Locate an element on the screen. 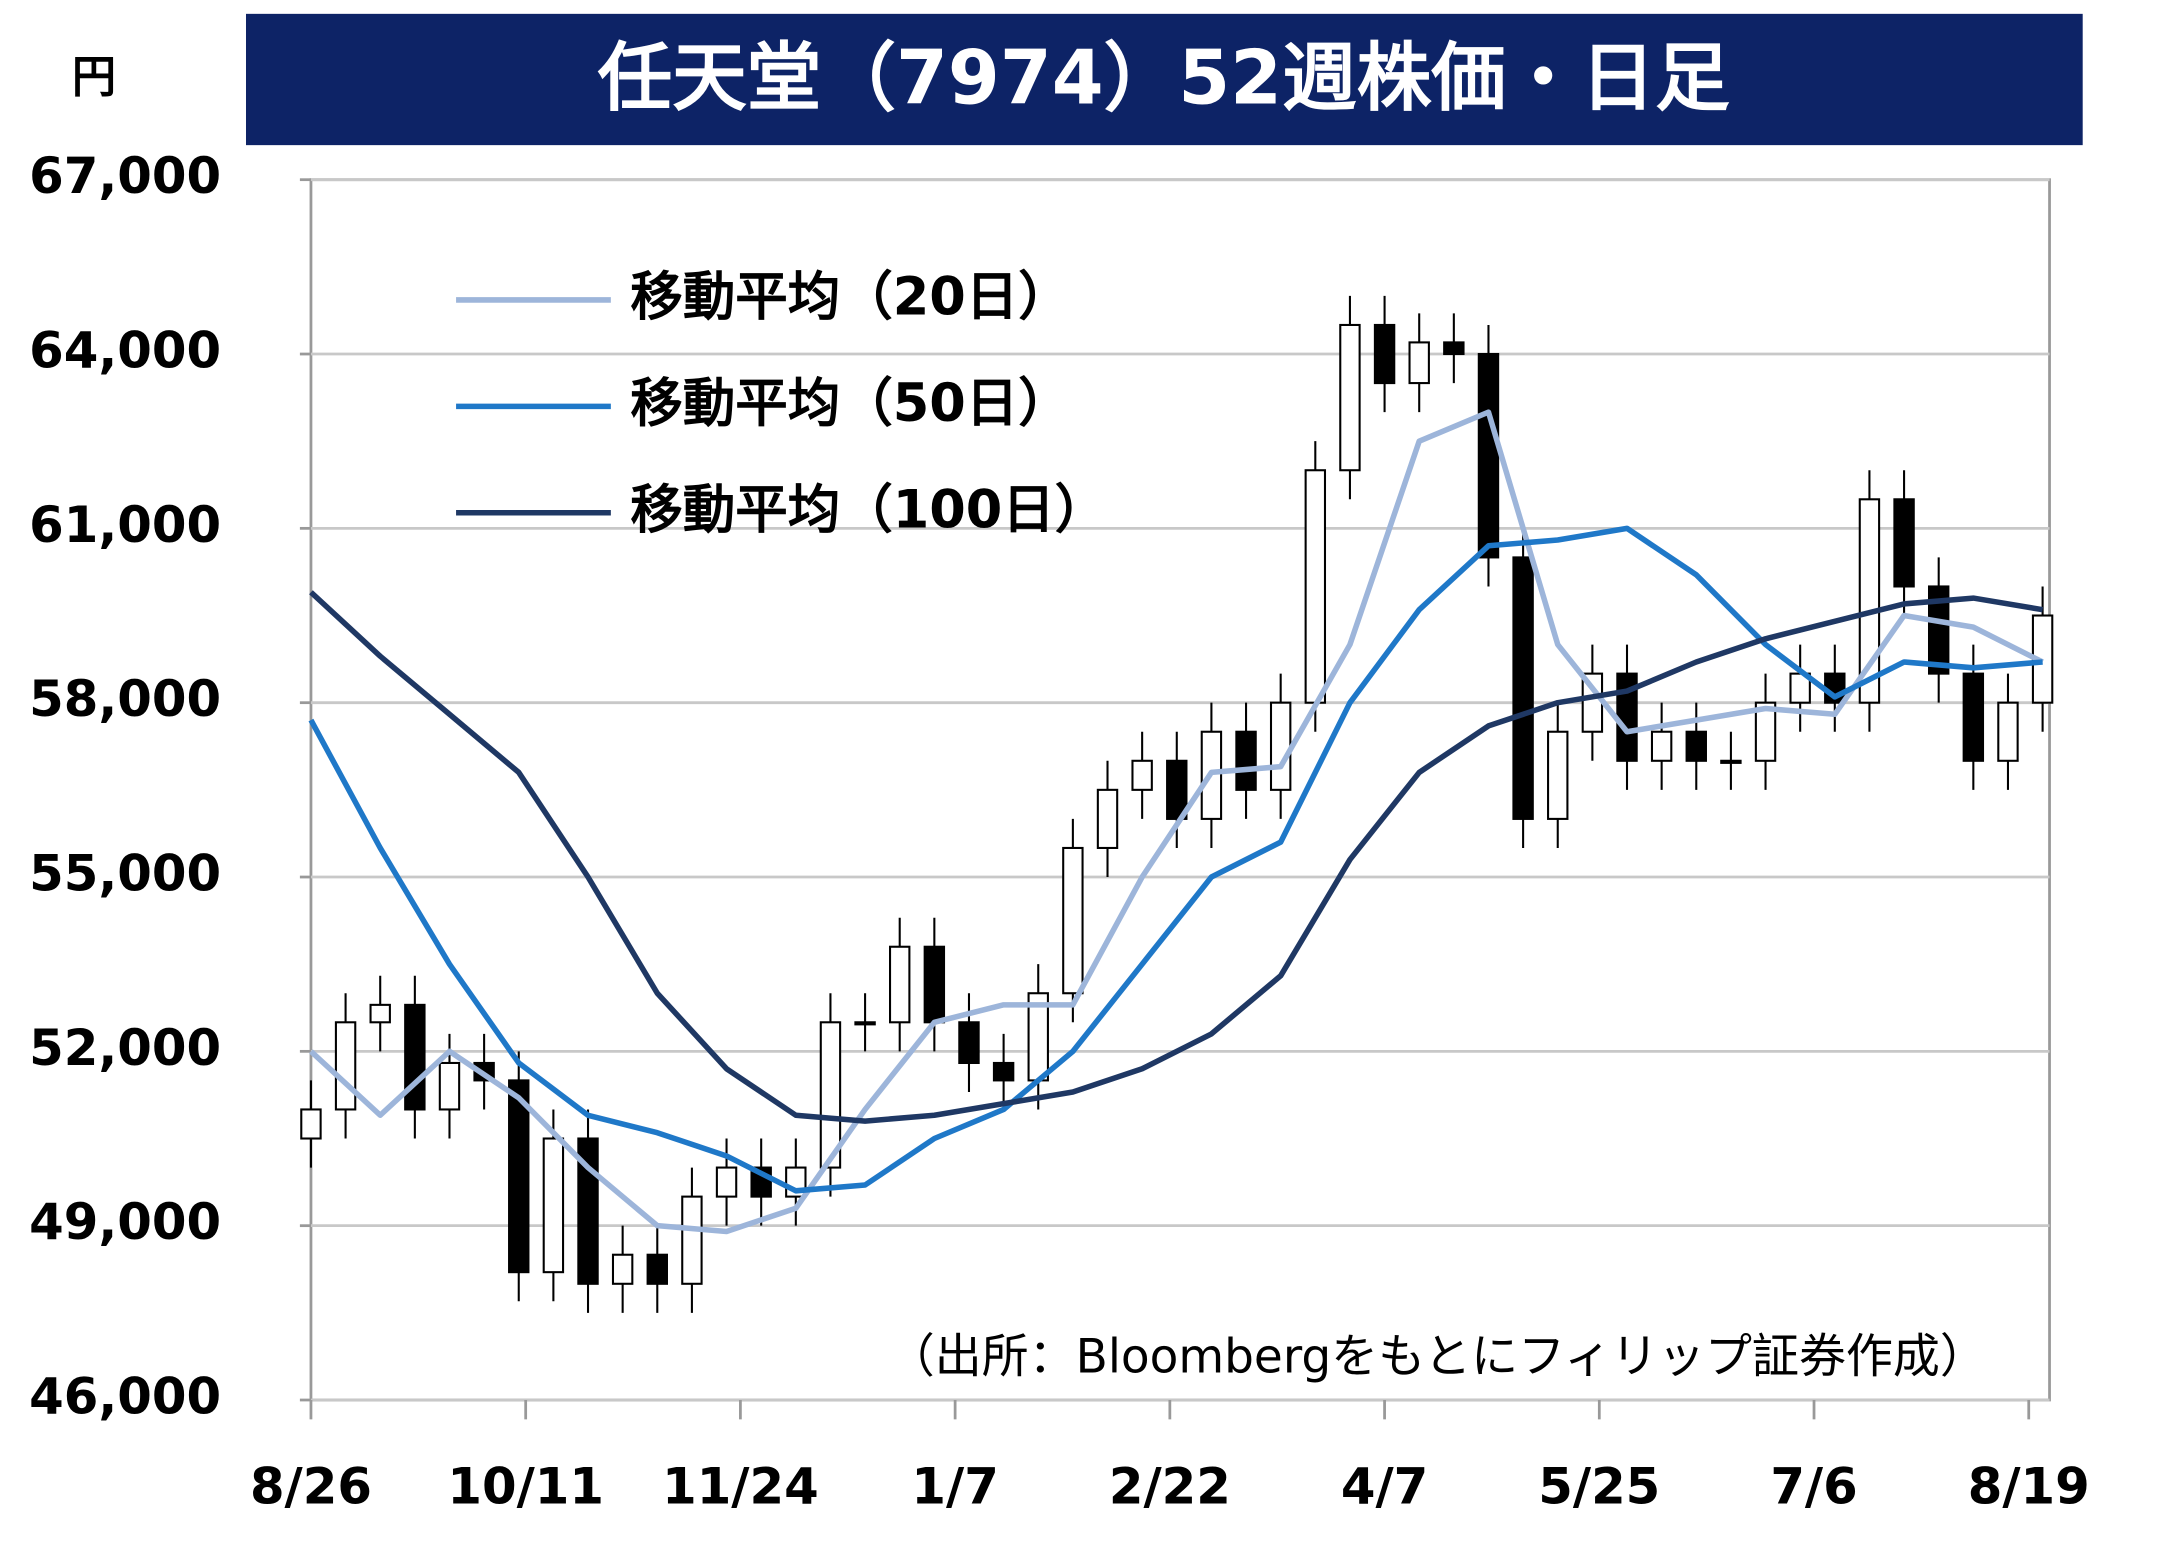 The width and height of the screenshot is (2167, 1541). legend-label: 移動平均（50日） is located at coordinates (850, 403).